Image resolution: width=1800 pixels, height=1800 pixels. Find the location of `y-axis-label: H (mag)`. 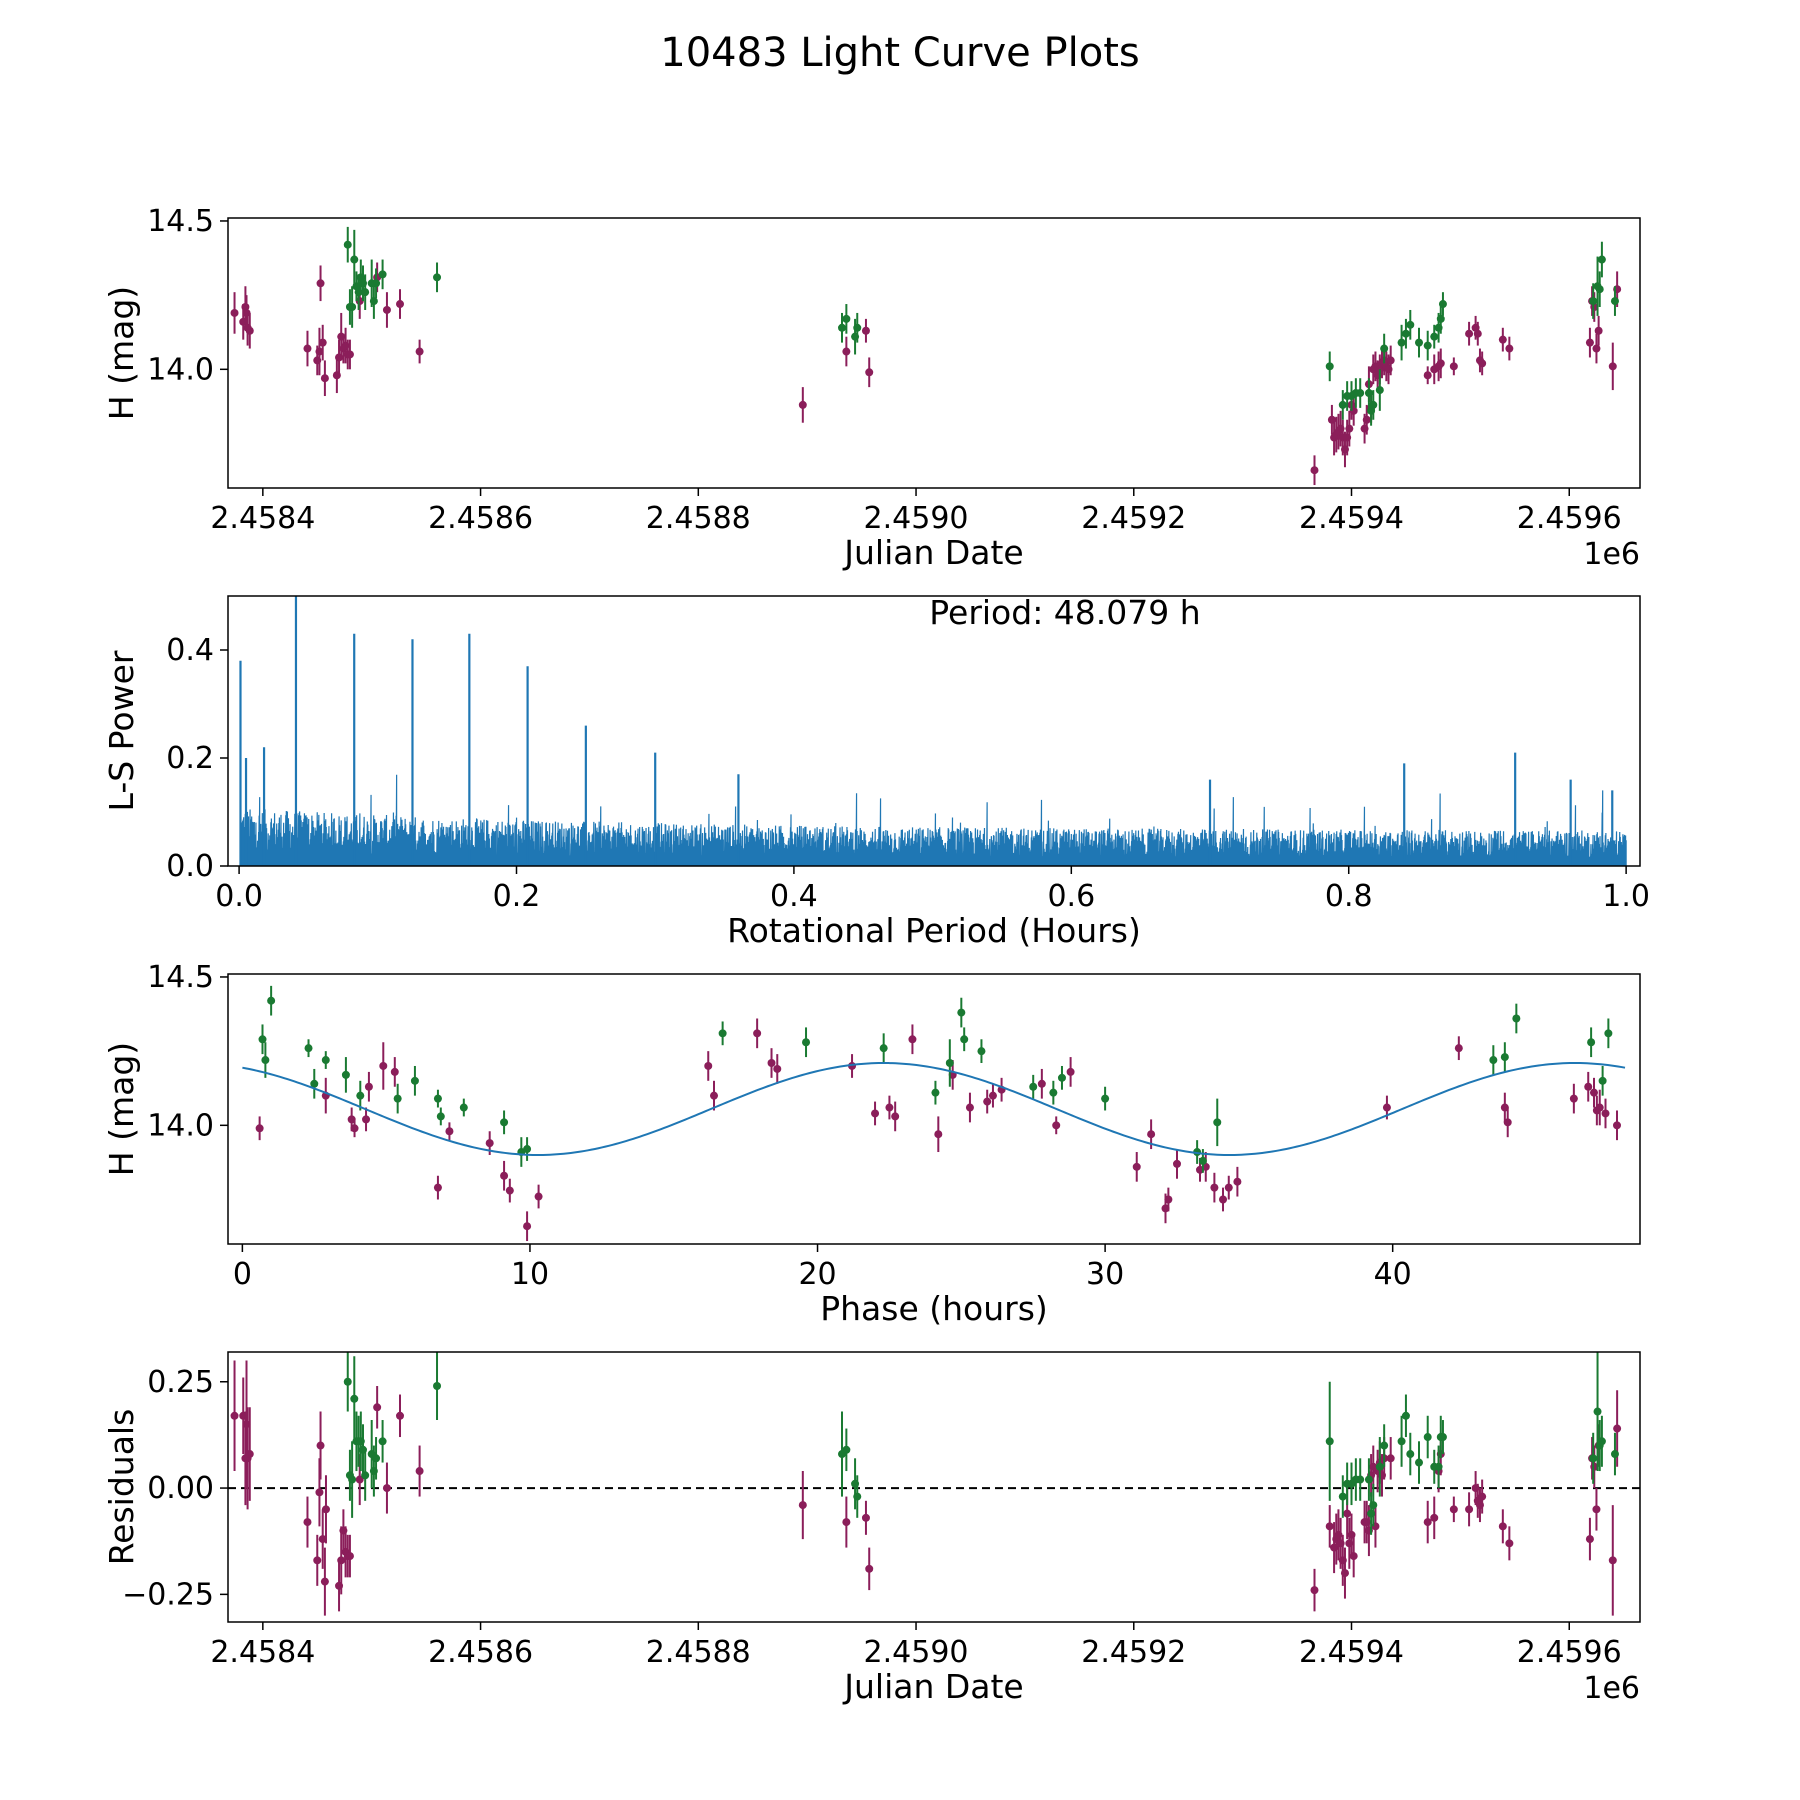

y-axis-label: H (mag) is located at coordinates (121, 1109).